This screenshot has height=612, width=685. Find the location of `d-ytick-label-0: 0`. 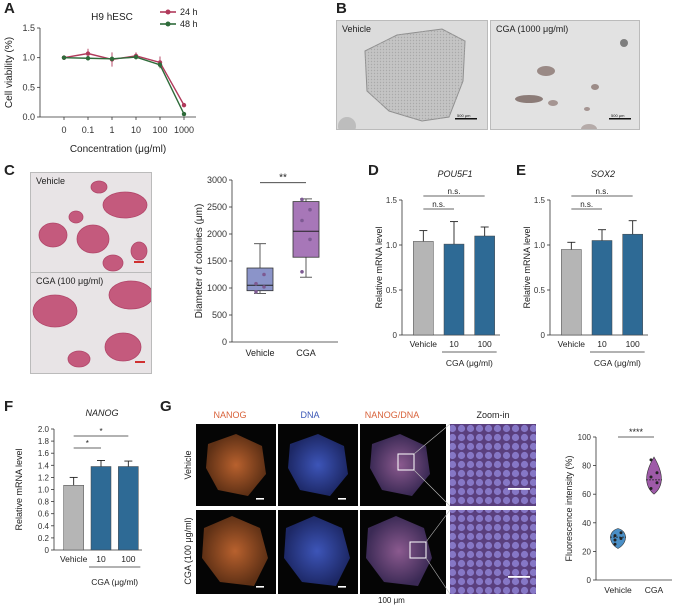

d-ytick-label-0: 0 is located at coordinates (395, 335).